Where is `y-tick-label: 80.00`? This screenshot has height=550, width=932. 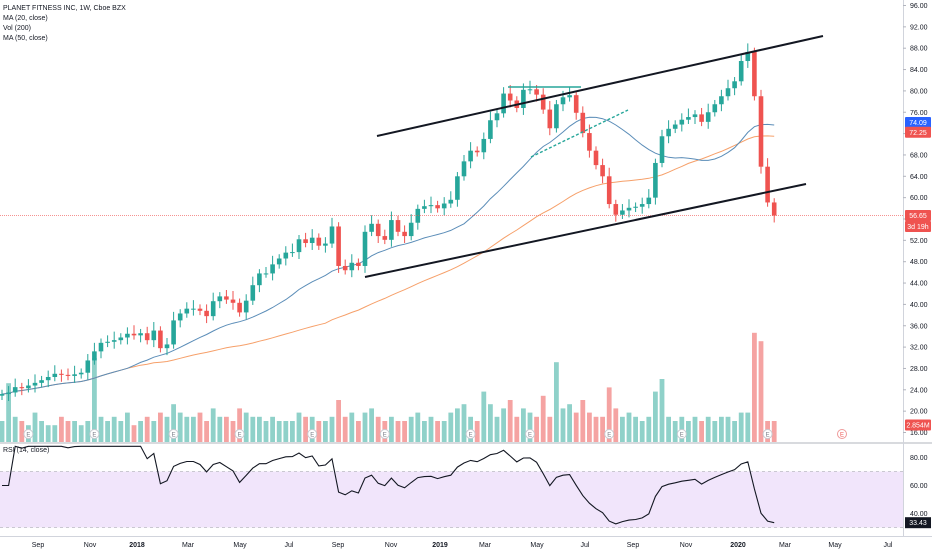
y-tick-label: 80.00 is located at coordinates (919, 91).